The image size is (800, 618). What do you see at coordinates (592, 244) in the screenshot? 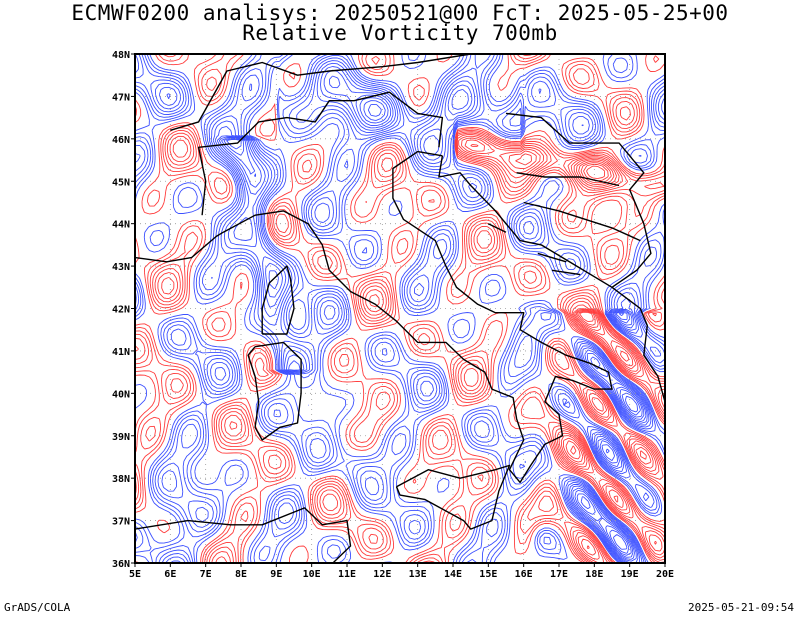
I see `positive-contour` at bounding box center [592, 244].